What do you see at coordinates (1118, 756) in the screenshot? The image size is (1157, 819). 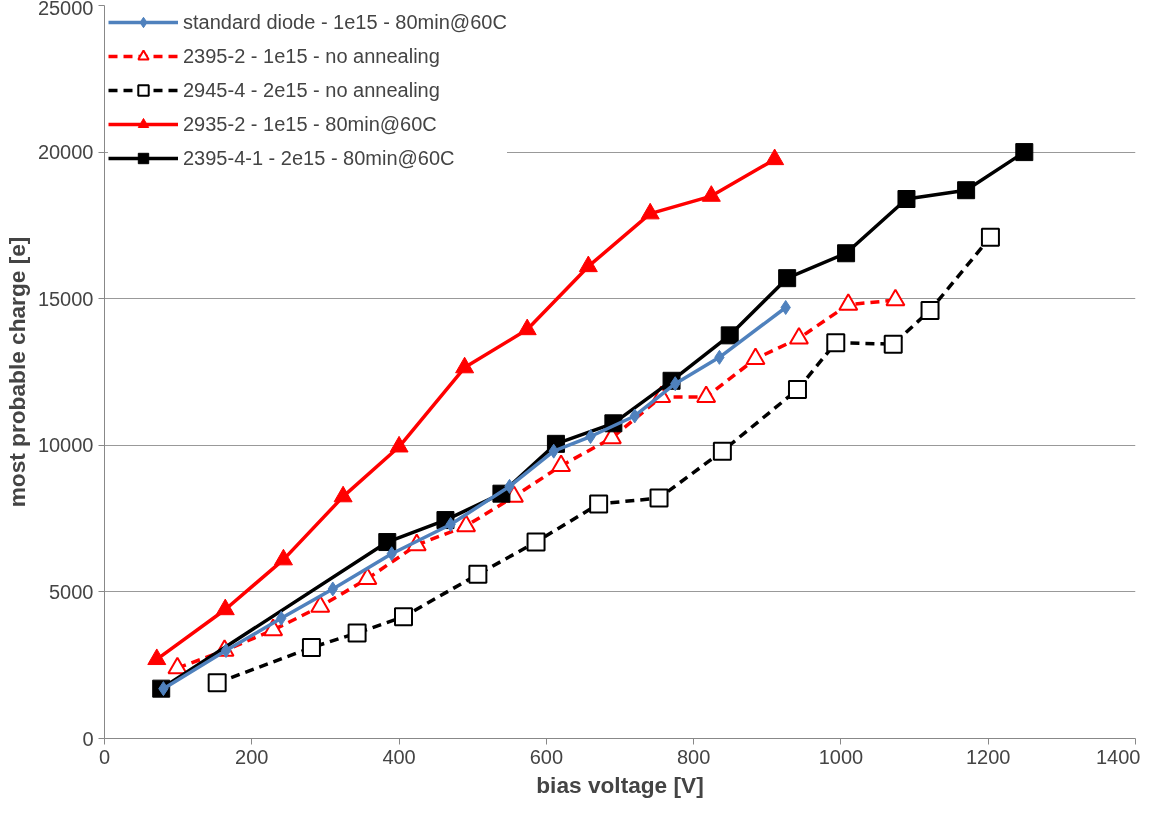 I see `x-tick-label: 1400` at bounding box center [1118, 756].